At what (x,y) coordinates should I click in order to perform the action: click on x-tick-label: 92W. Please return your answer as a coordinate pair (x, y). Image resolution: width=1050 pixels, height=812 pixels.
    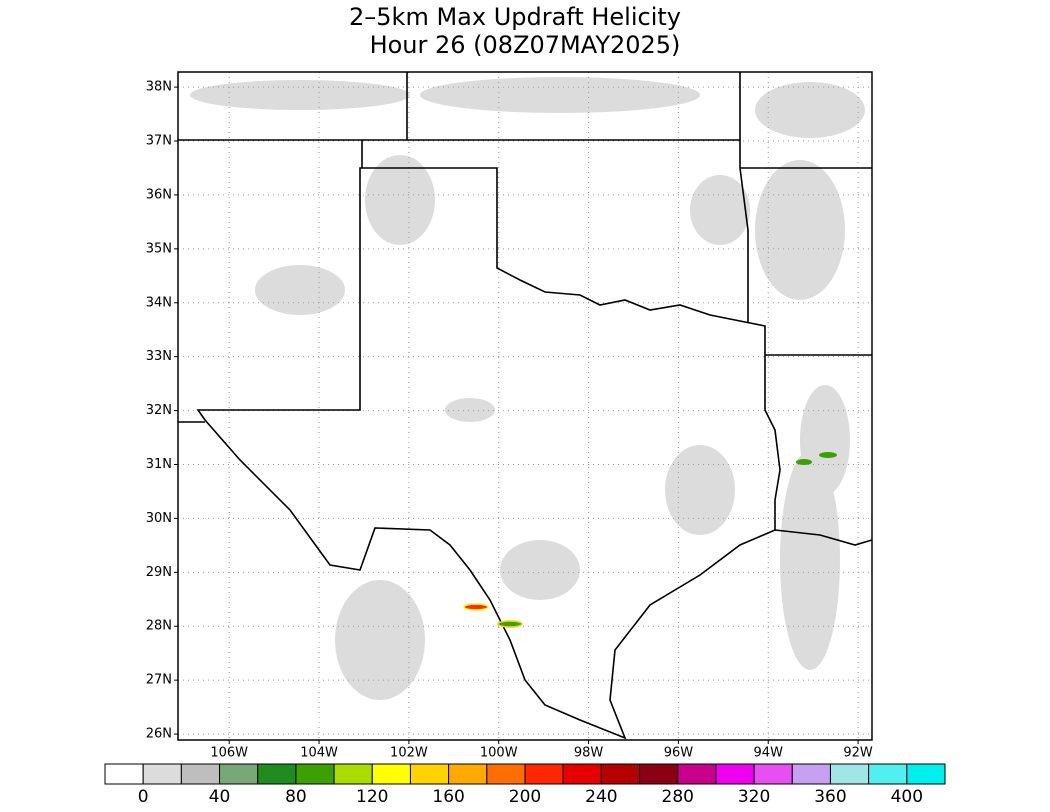
    Looking at the image, I should click on (858, 753).